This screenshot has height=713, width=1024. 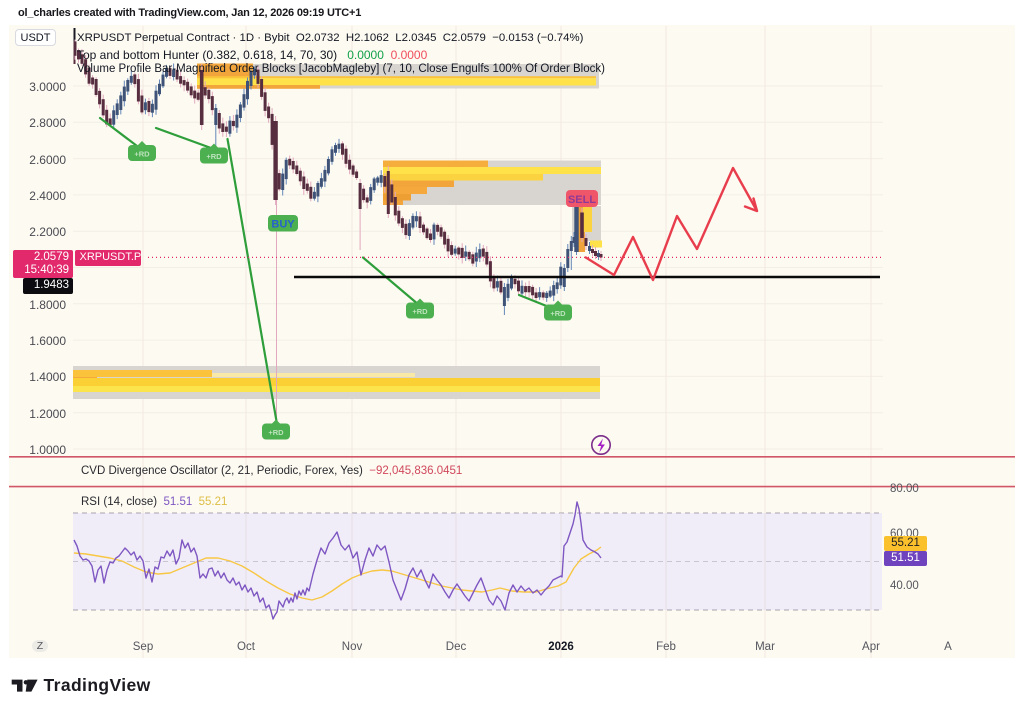 What do you see at coordinates (582, 200) in the screenshot?
I see `svg-text: SELL` at bounding box center [582, 200].